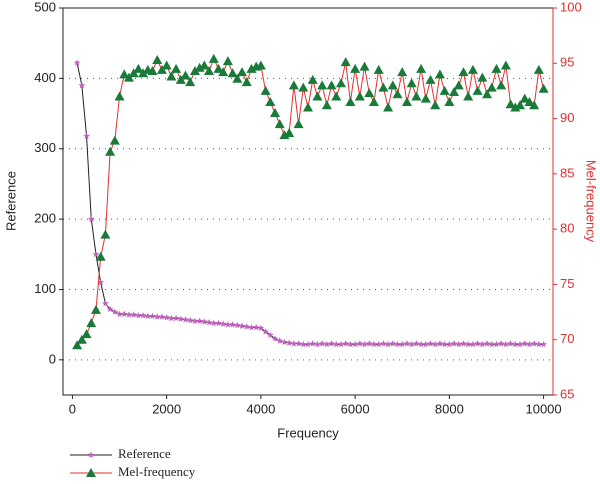 The image size is (600, 484). I want to click on y2-tick-label: 75, so click(567, 283).